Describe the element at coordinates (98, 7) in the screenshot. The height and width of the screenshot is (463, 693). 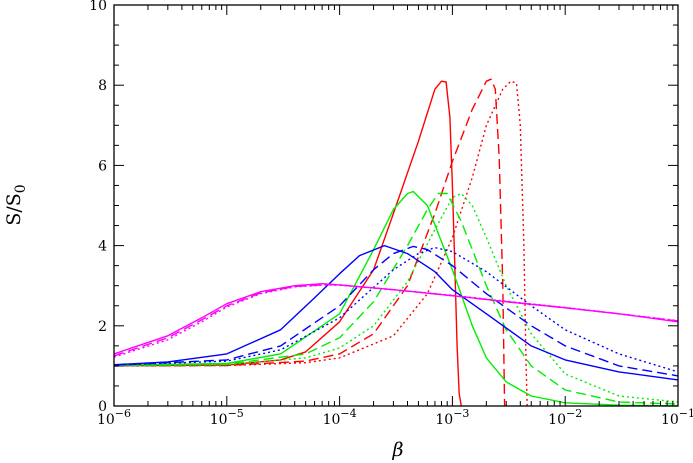
I see `y-tick-label: 10` at that location.